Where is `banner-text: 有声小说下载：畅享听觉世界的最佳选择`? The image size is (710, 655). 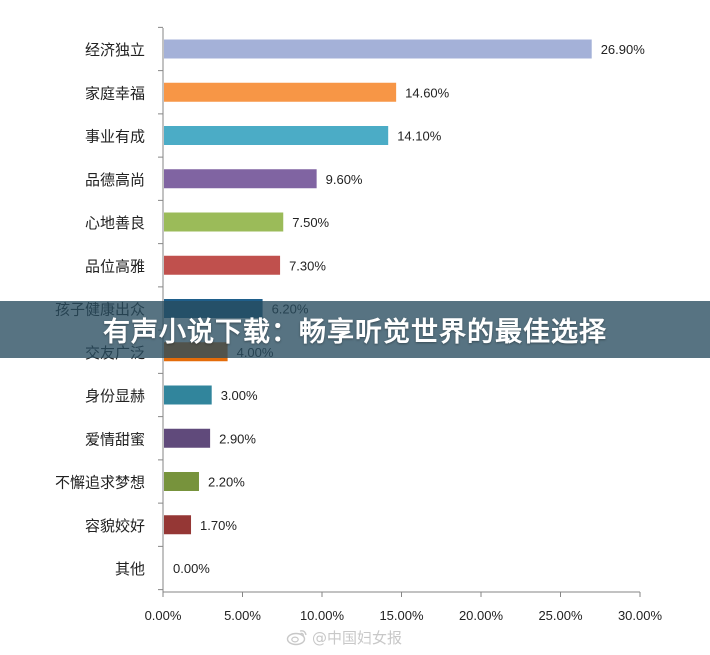 banner-text: 有声小说下载：畅享听觉世界的最佳选择 is located at coordinates (355, 332).